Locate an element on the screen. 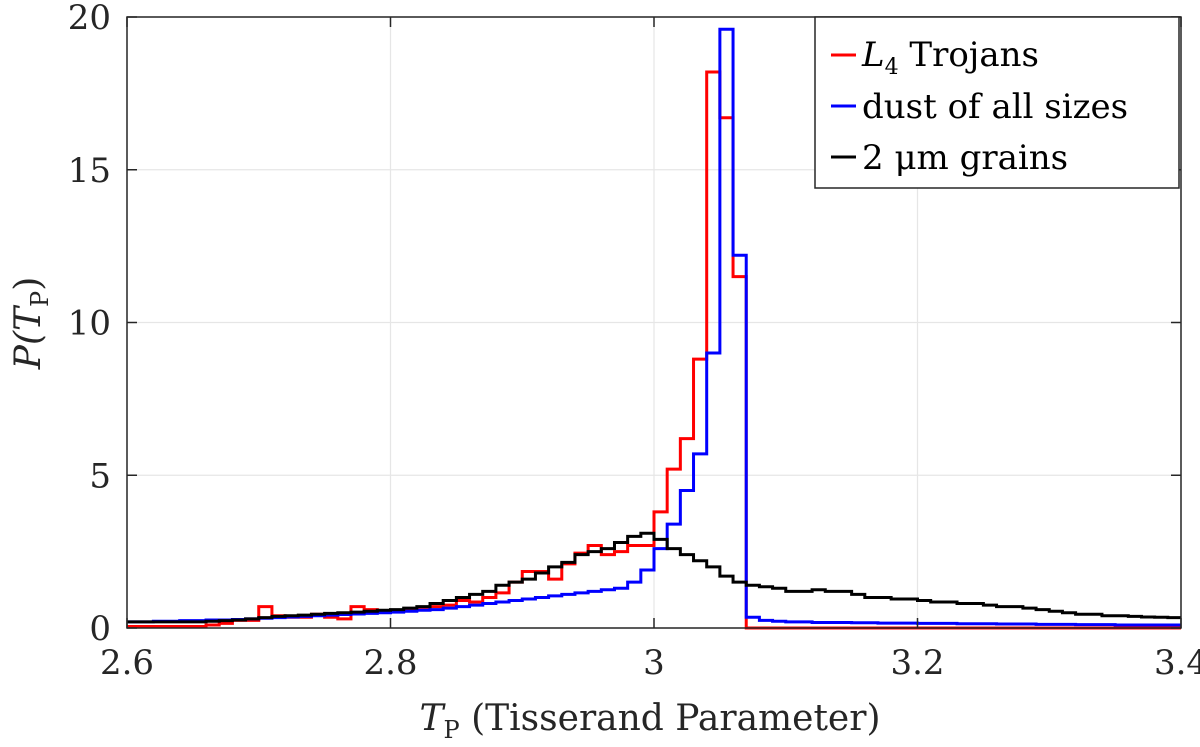 The image size is (1200, 747). x-tick-label: 2.6 is located at coordinates (127, 663).